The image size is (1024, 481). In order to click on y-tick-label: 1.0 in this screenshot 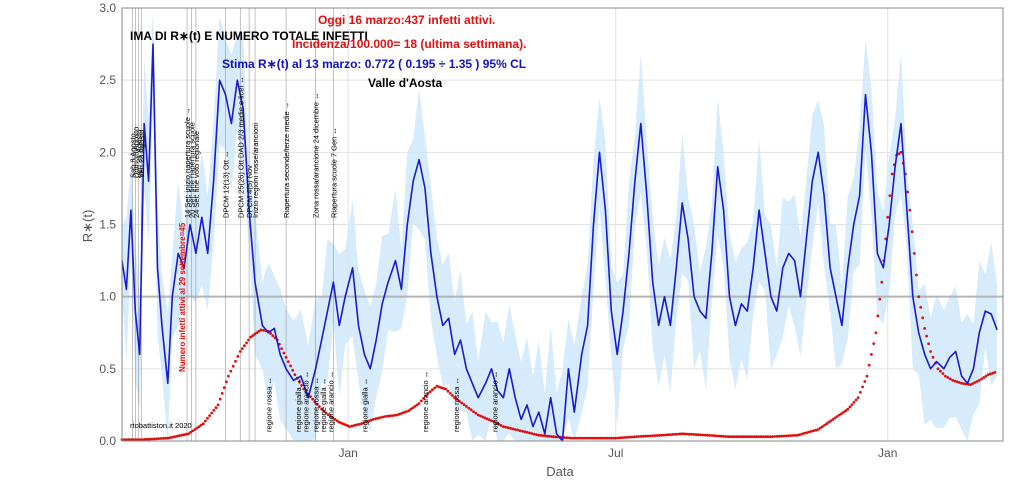, I will do `click(107, 297)`.